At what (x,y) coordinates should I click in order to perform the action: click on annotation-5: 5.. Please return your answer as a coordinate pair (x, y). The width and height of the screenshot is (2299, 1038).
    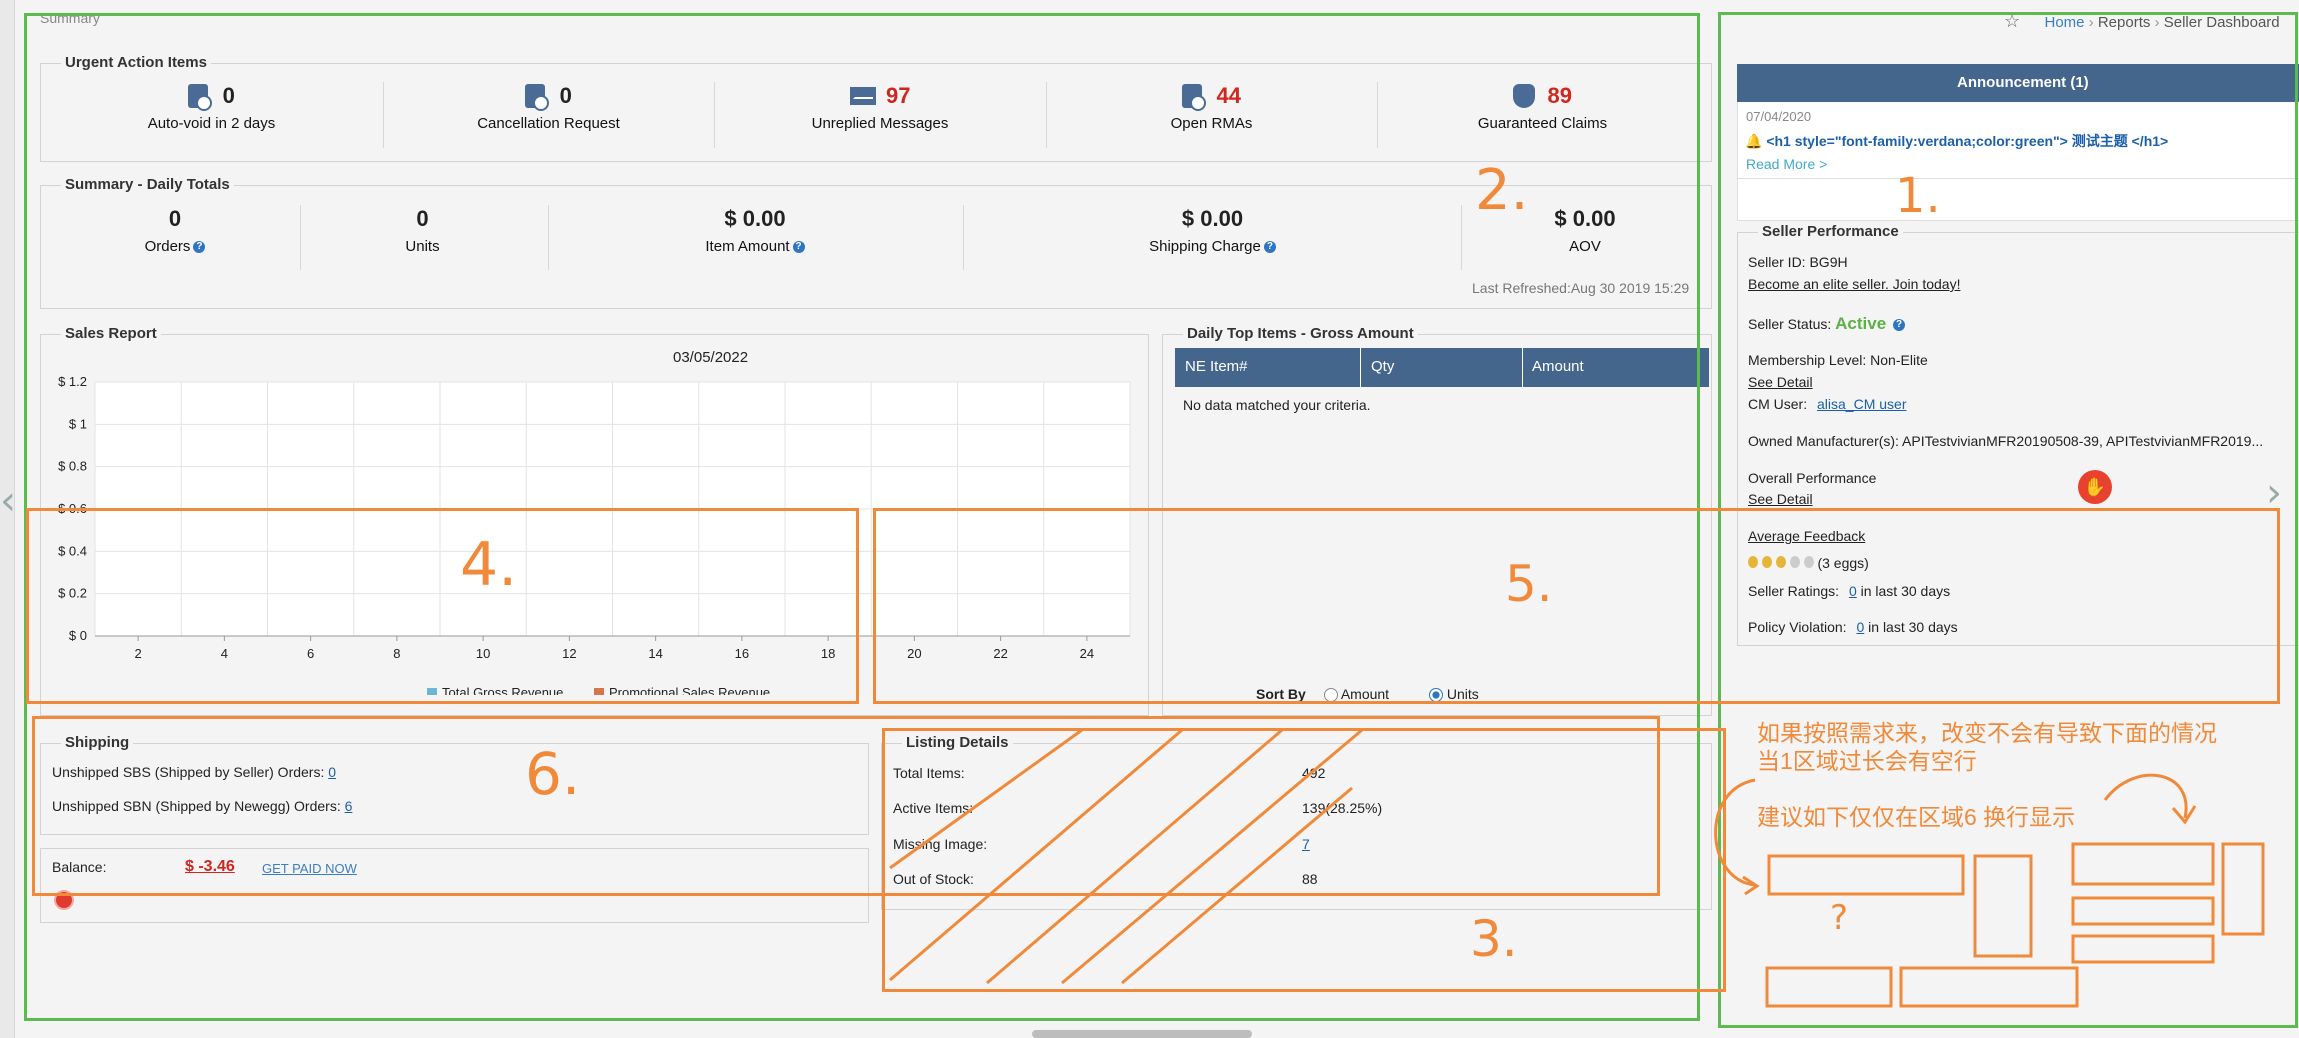
    Looking at the image, I should click on (1529, 584).